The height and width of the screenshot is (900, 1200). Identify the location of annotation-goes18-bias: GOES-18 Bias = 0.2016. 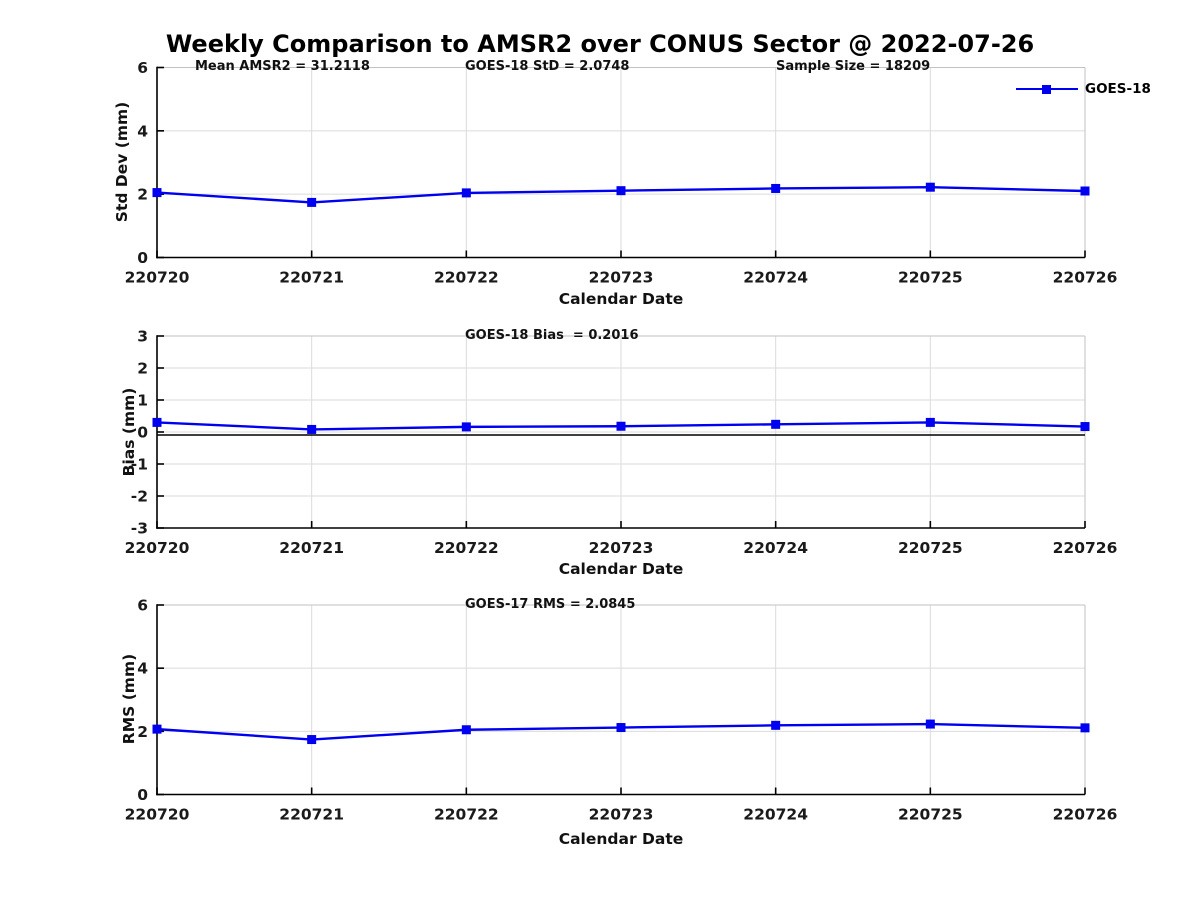
(552, 335).